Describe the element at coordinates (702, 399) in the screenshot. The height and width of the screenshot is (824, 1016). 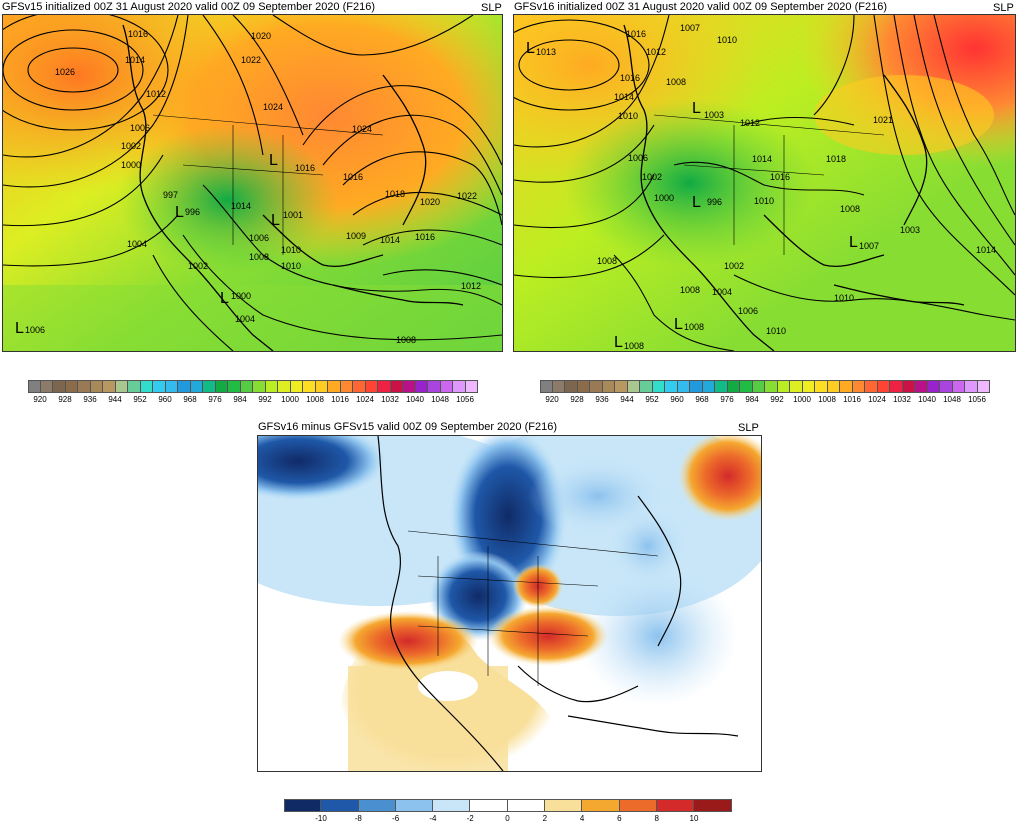
I see `colorbar-tick-label: 968` at that location.